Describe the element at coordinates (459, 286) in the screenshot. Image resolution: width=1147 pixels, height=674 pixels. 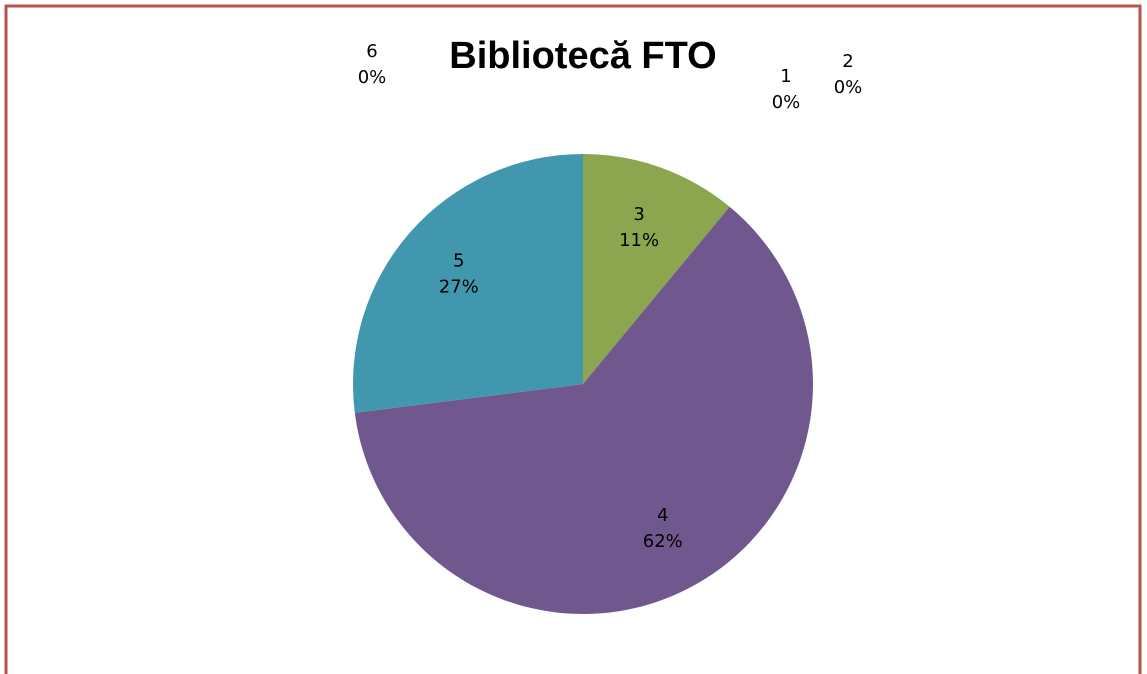
I see `slice-value-label: 27%` at that location.